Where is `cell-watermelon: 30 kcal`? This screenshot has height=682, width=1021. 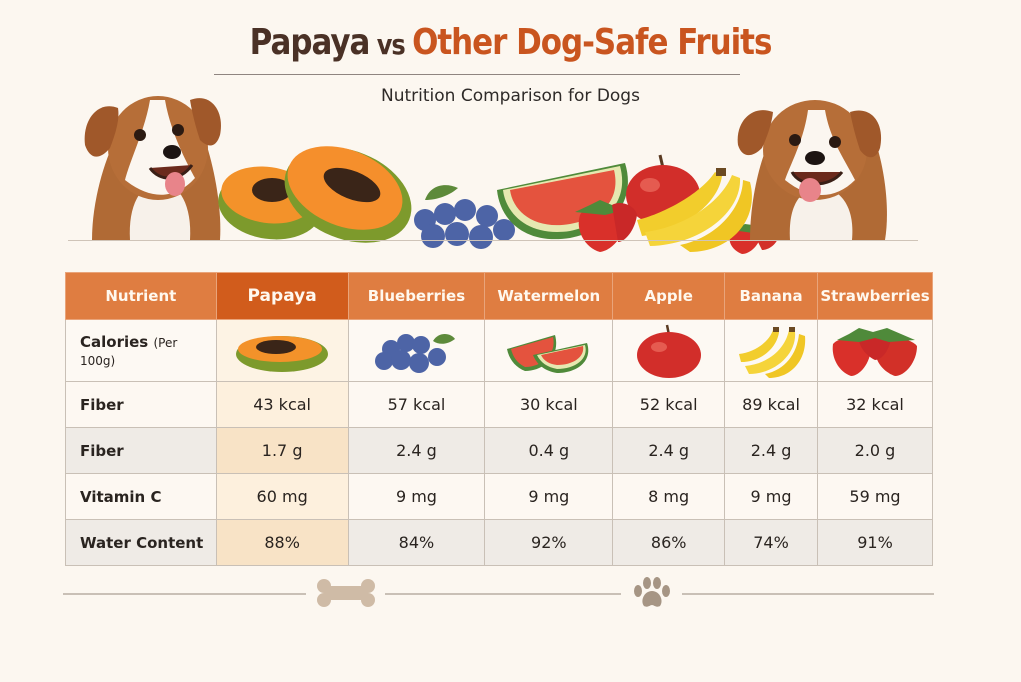
cell-watermelon: 30 kcal is located at coordinates (549, 404).